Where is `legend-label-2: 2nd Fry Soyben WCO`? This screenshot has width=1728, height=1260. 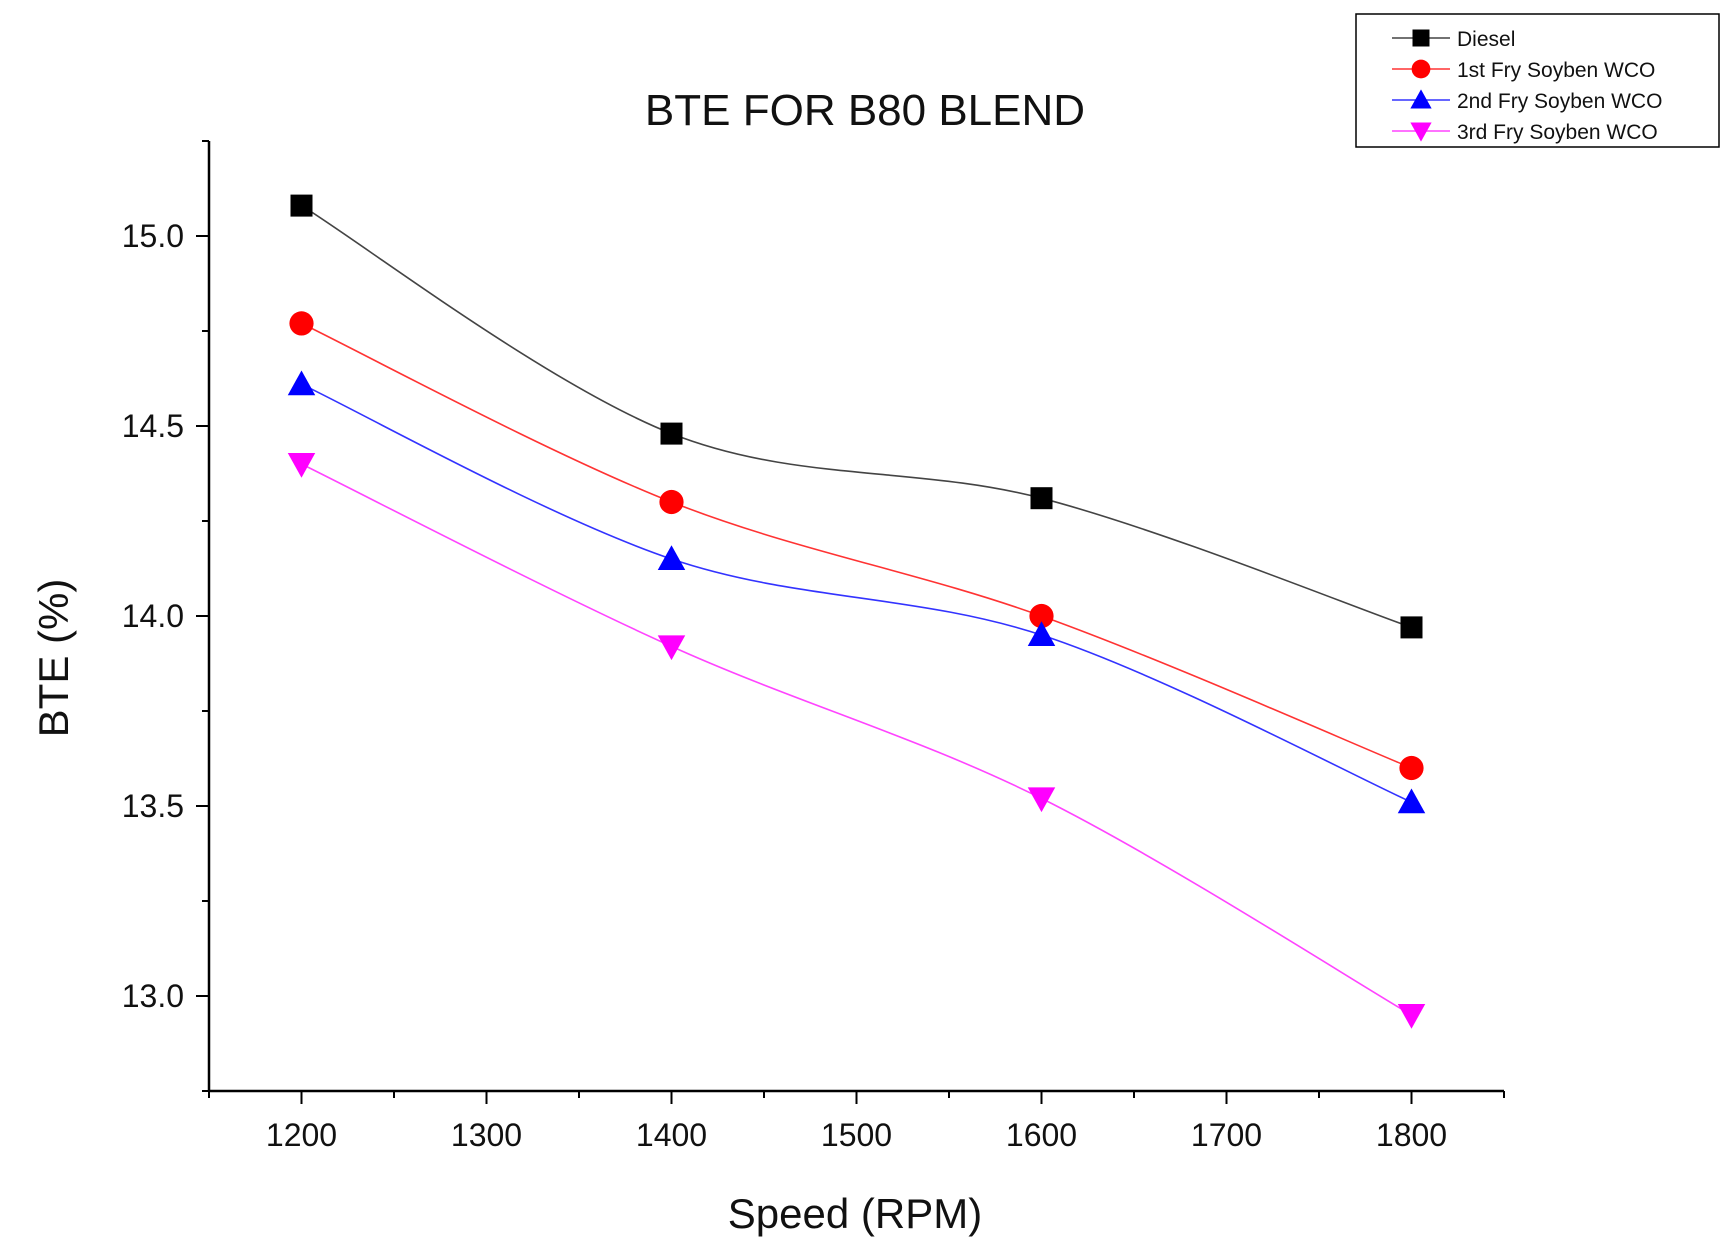
legend-label-2: 2nd Fry Soyben WCO is located at coordinates (1559, 101).